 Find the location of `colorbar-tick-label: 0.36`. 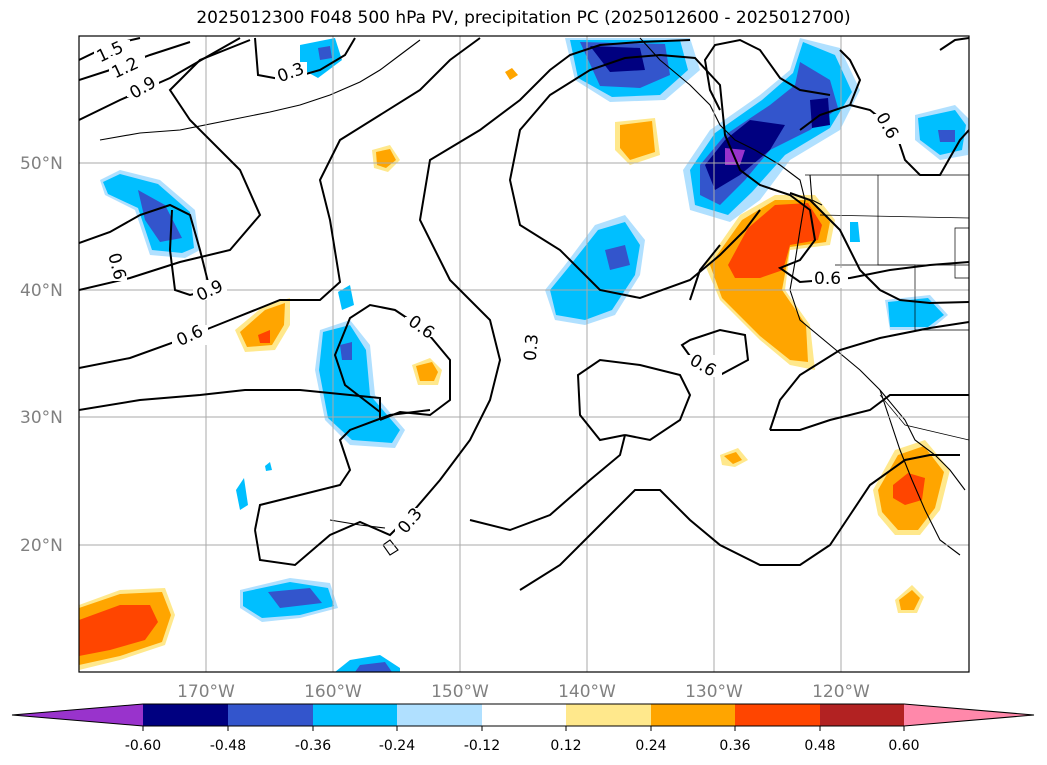

colorbar-tick-label: 0.36 is located at coordinates (734, 746).